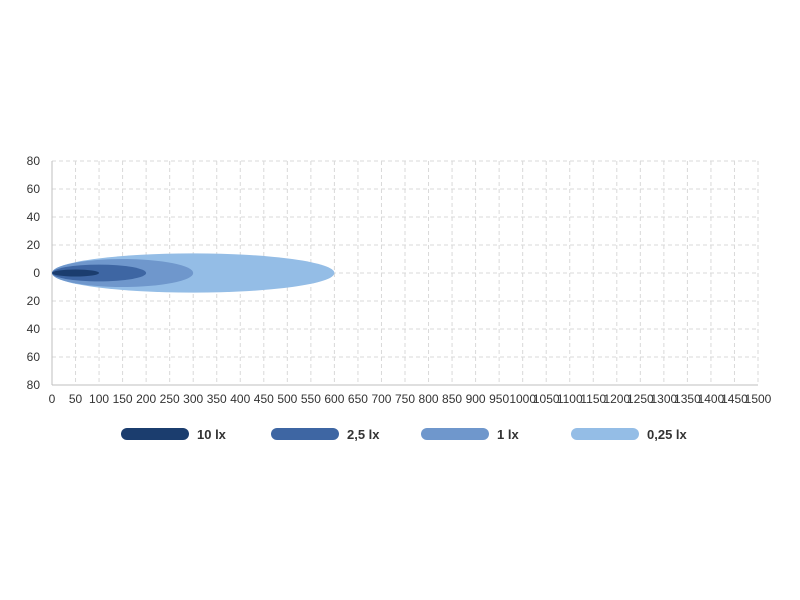 The height and width of the screenshot is (600, 800). What do you see at coordinates (381, 399) in the screenshot?
I see `x-tick-label: 700` at bounding box center [381, 399].